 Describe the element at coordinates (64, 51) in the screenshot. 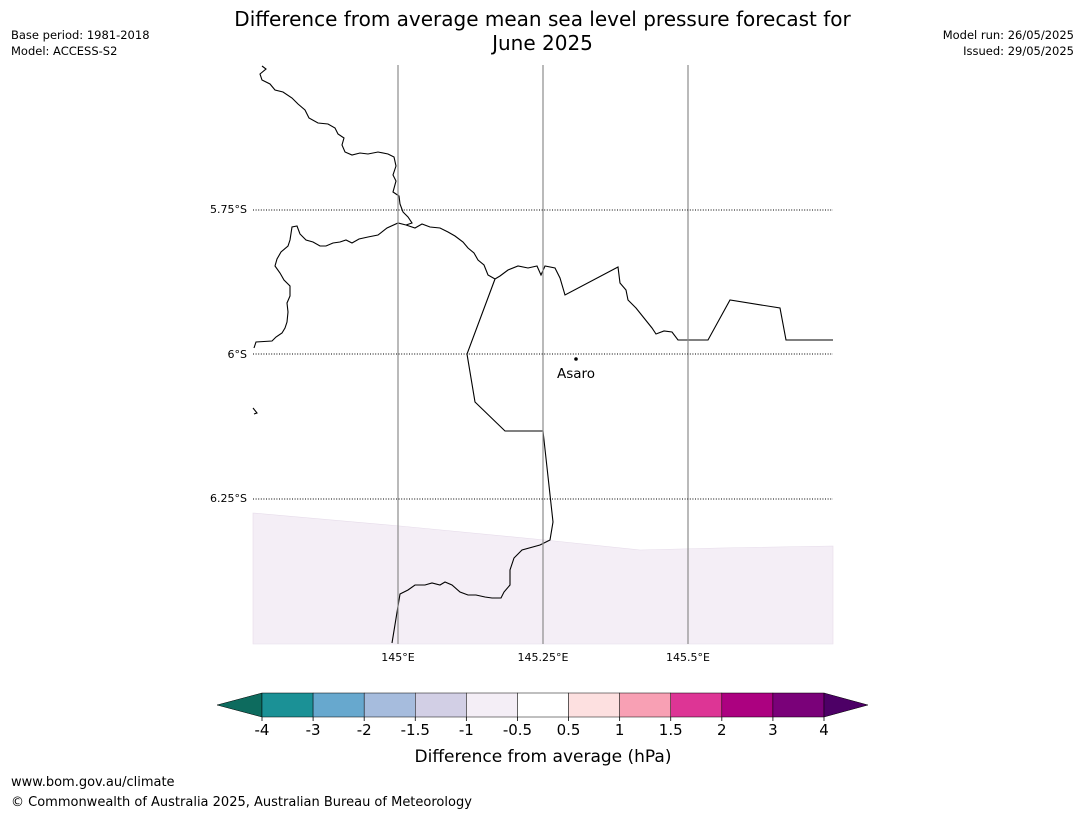

I see `model-name: Model: ACCESS-S2` at that location.